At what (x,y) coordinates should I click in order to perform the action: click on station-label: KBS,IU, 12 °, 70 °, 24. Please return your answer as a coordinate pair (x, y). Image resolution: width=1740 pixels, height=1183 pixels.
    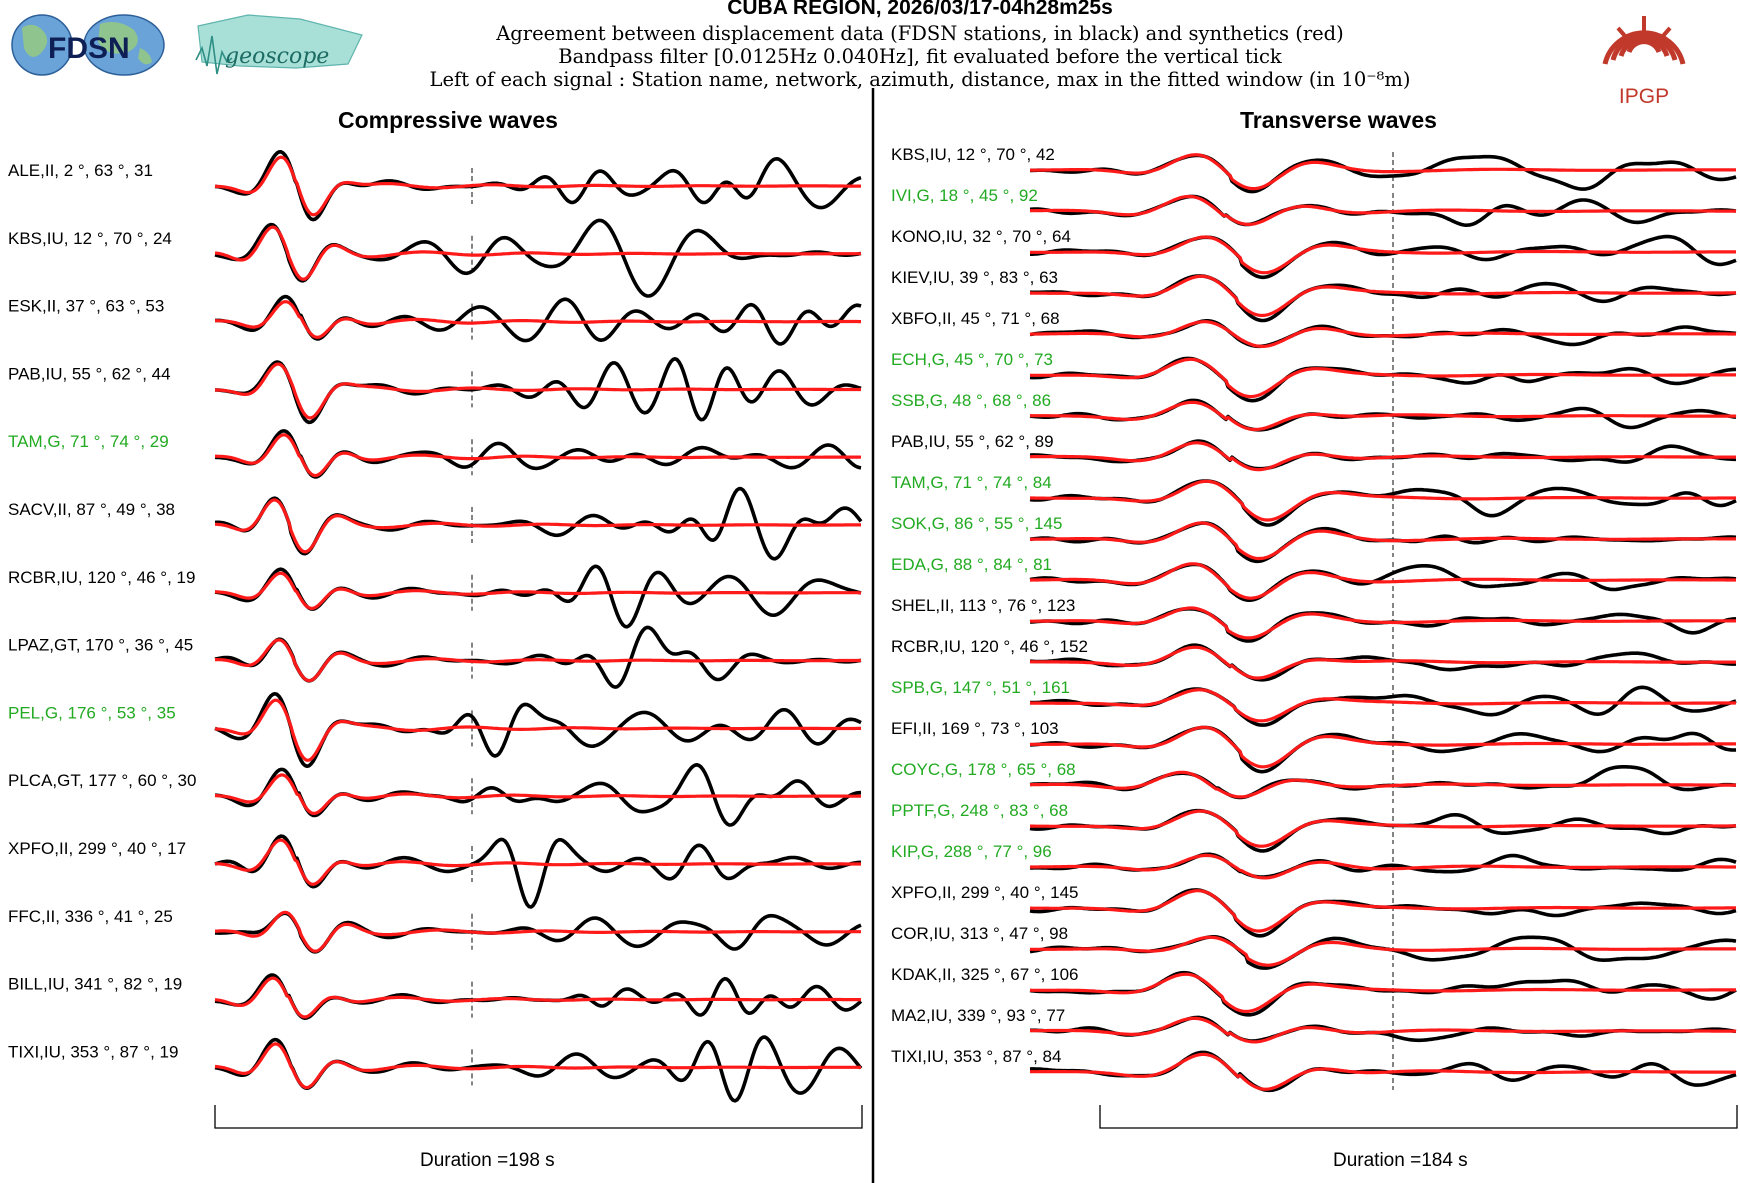
    Looking at the image, I should click on (90, 238).